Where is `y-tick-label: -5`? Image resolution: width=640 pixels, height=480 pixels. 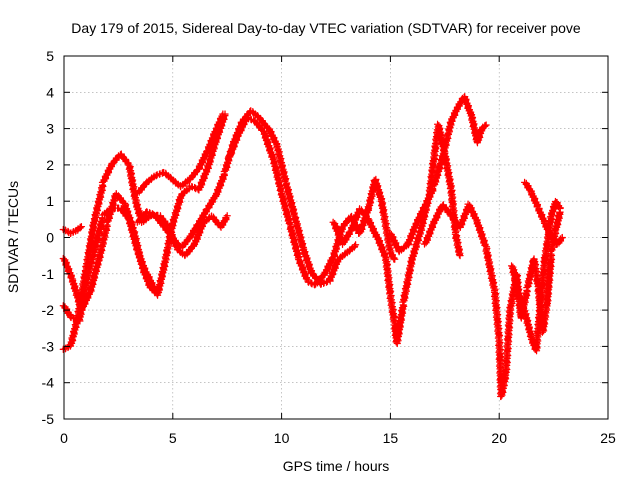
y-tick-label: -5 is located at coordinates (48, 419).